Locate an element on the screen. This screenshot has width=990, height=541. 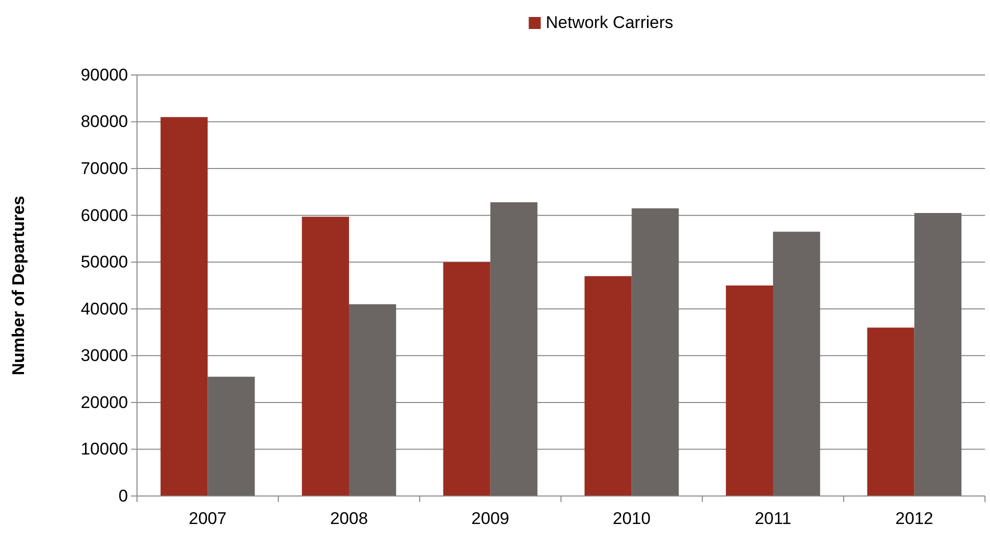
x-tick-label: 2011 is located at coordinates (773, 518).